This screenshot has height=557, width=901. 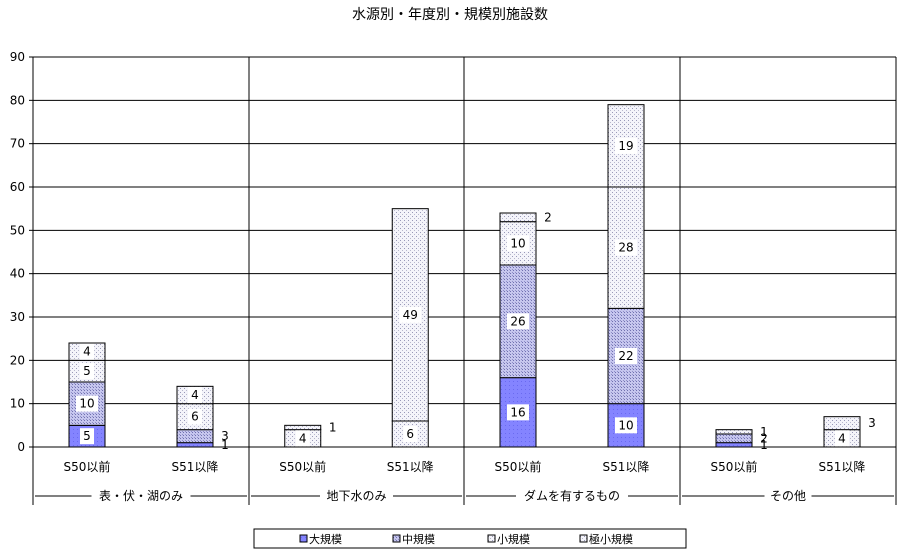 What do you see at coordinates (17, 360) in the screenshot?
I see `y-tick-label: 20` at bounding box center [17, 360].